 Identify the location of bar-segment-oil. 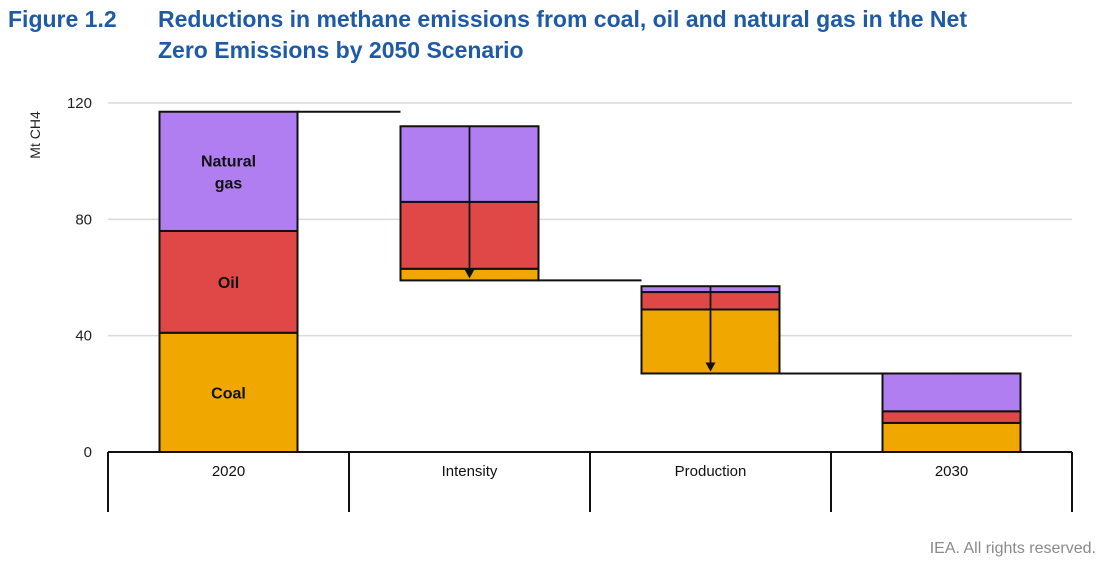
(951, 417).